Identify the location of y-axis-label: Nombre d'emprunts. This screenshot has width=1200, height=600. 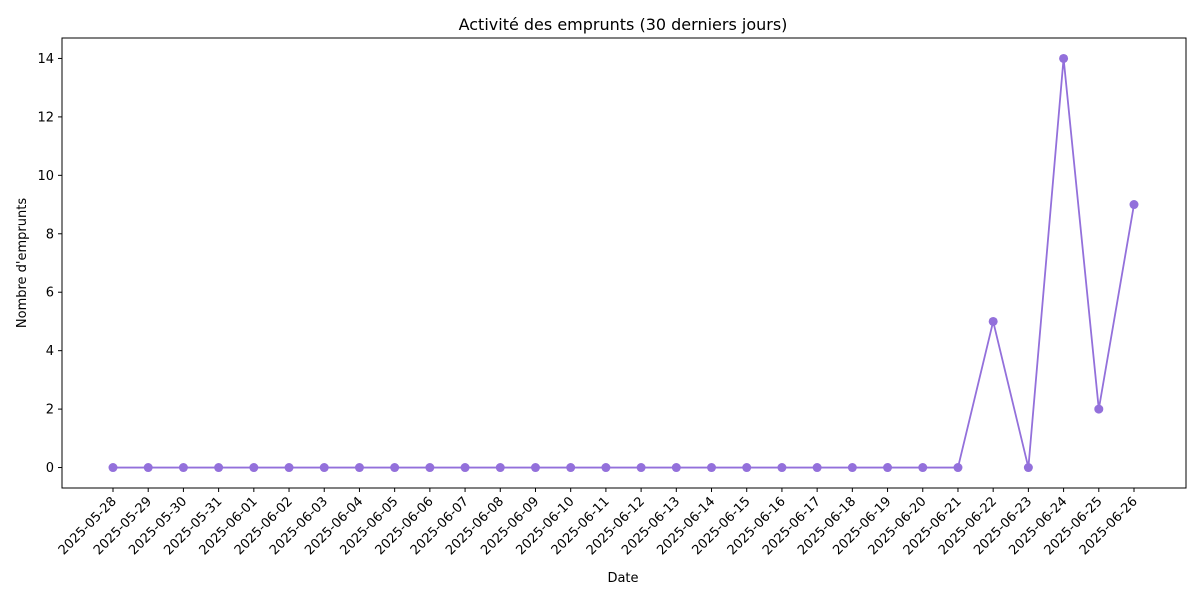
(22, 263).